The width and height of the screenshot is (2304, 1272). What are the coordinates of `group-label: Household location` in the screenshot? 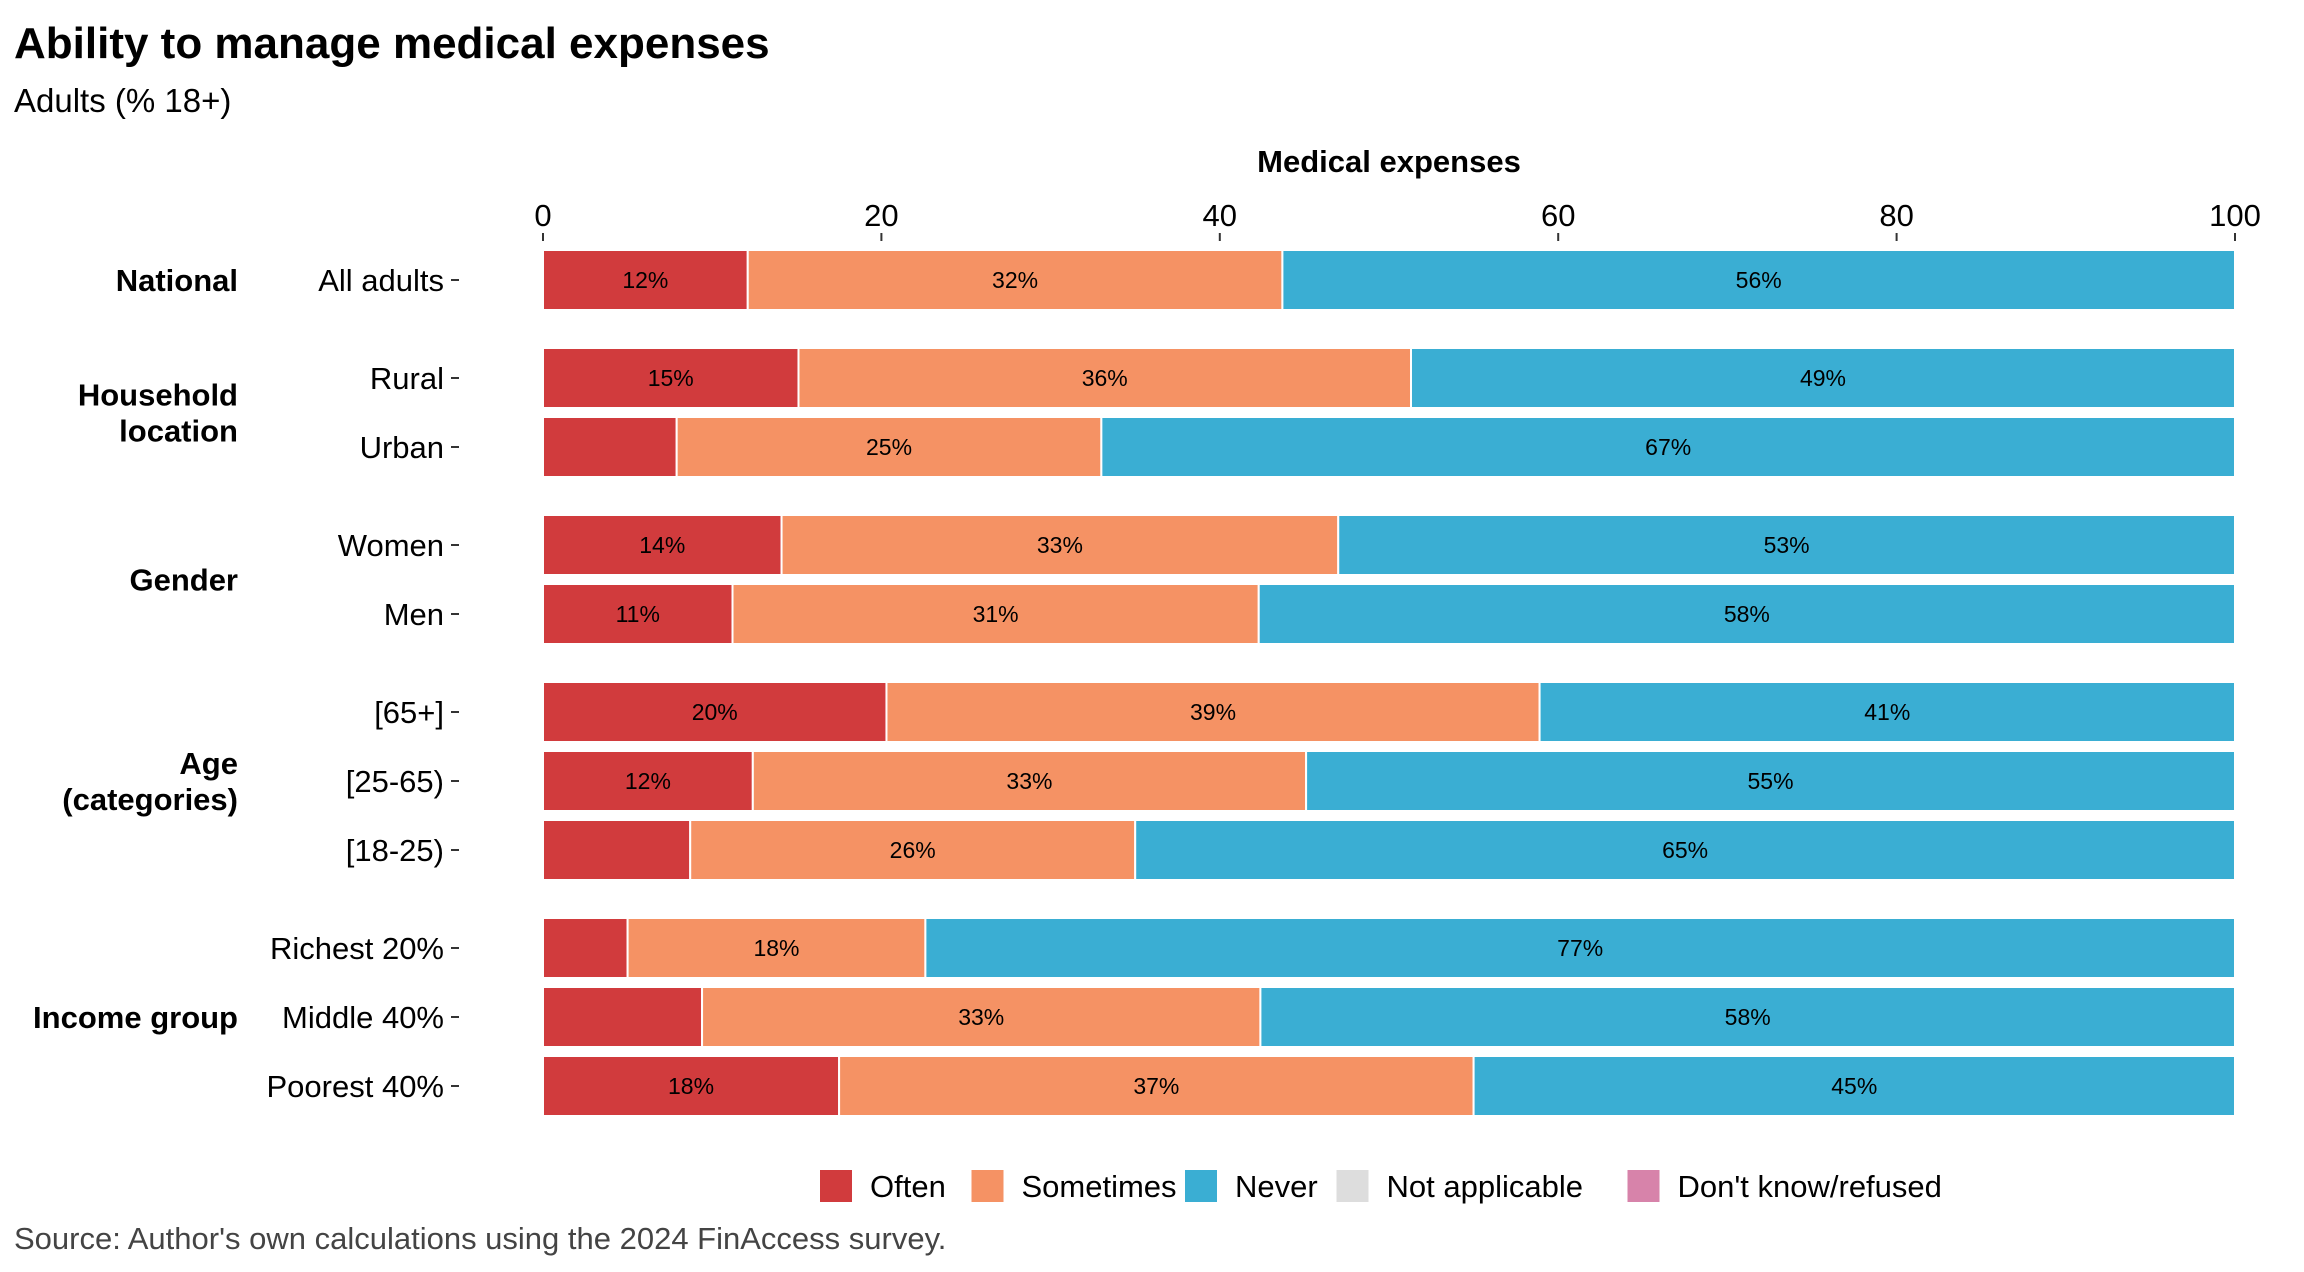 It's located at (158, 413).